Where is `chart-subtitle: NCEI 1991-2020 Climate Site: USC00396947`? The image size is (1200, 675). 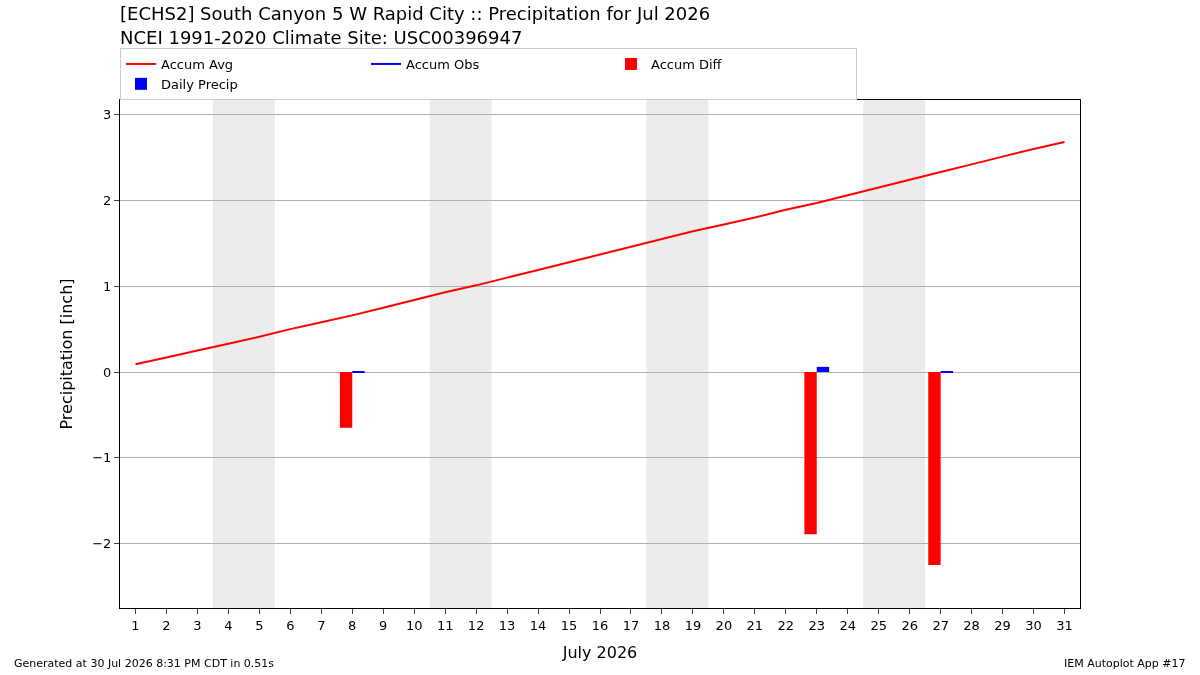
chart-subtitle: NCEI 1991-2020 Climate Site: USC00396947 is located at coordinates (321, 37).